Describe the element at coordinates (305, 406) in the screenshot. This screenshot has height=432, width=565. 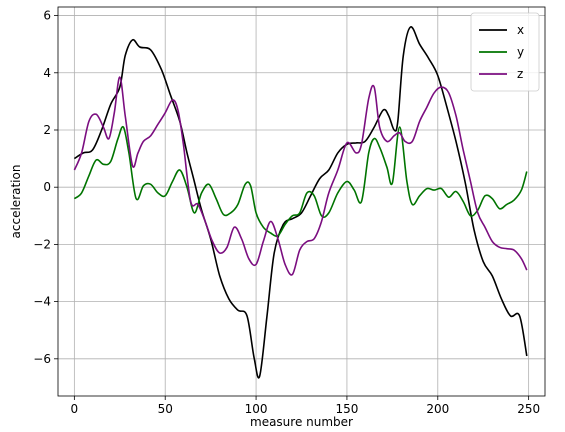
I see `x-axis-ticks: 0 50 100 150 200 250` at that location.